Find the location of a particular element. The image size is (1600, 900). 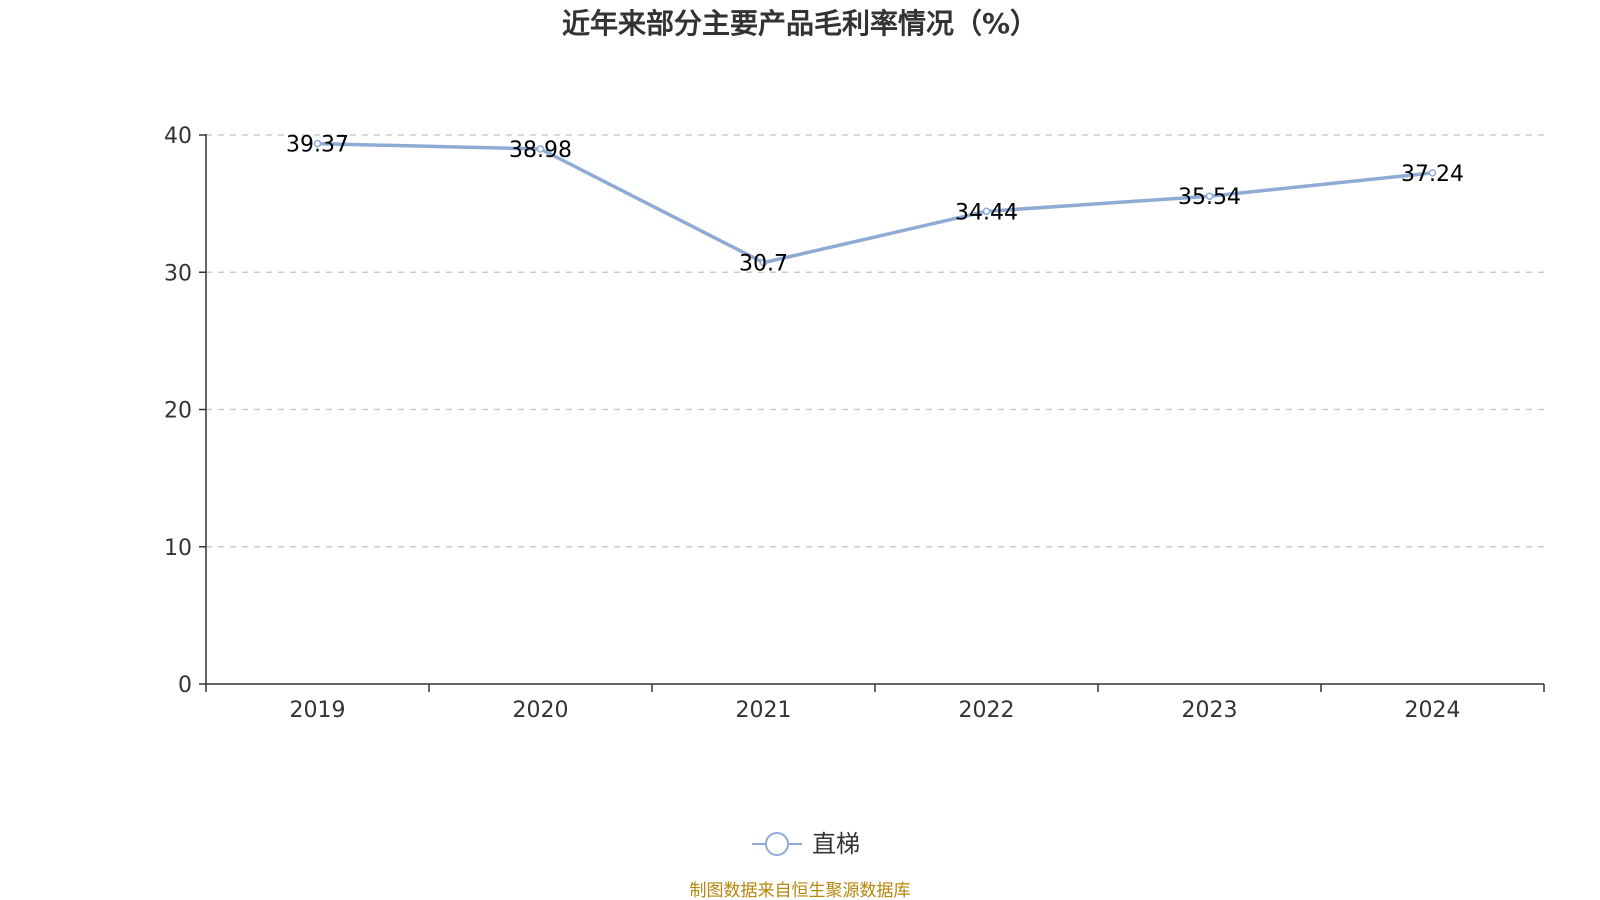

y-tick-label: 10 is located at coordinates (178, 548).